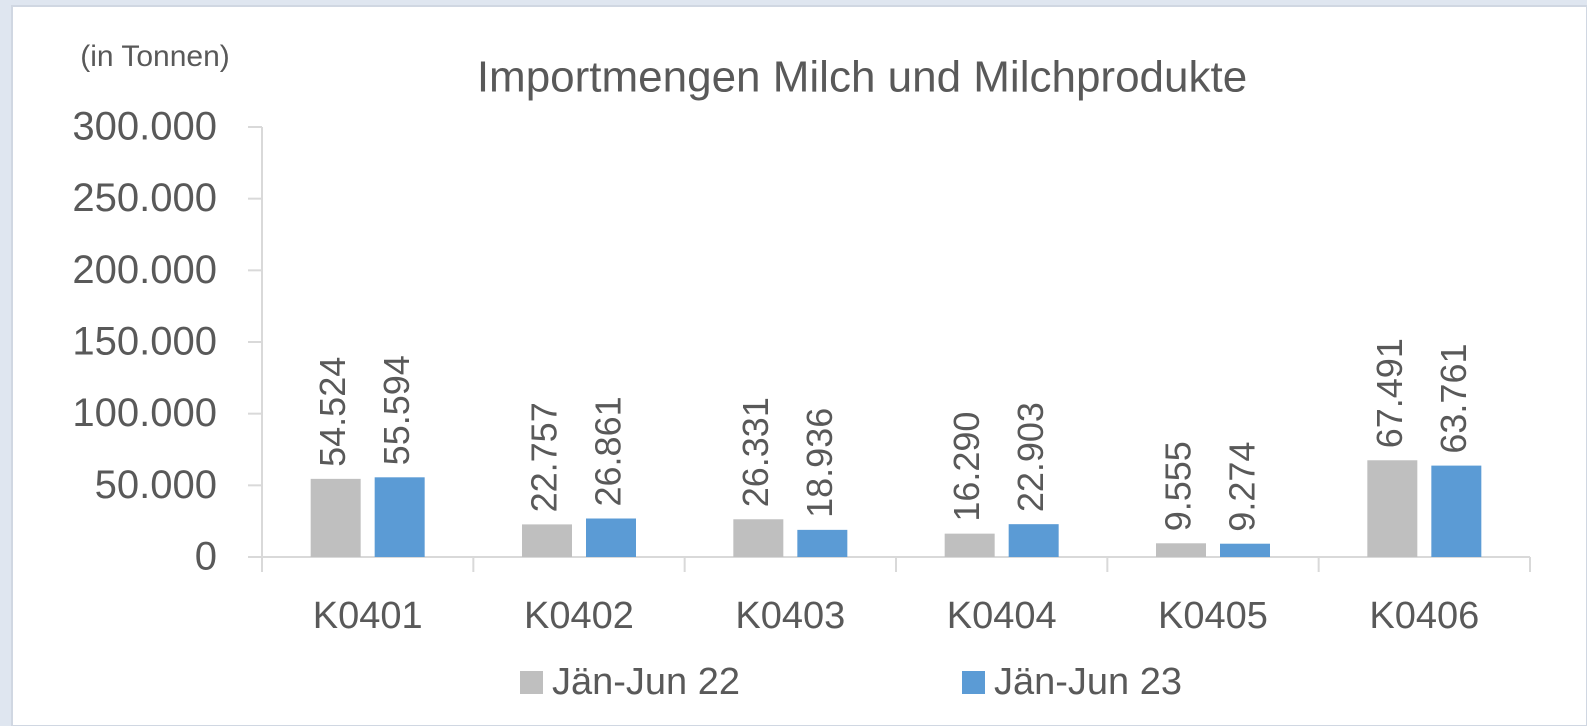 This screenshot has height=726, width=1587. What do you see at coordinates (544, 457) in the screenshot?
I see `value-label: 22.757` at bounding box center [544, 457].